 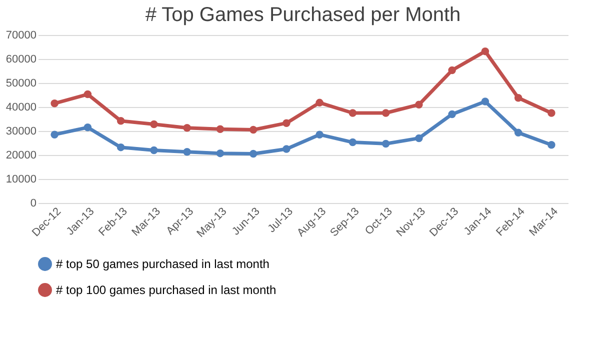 I want to click on chart-title: # Top Games Purchased per Month, so click(x=303, y=15).